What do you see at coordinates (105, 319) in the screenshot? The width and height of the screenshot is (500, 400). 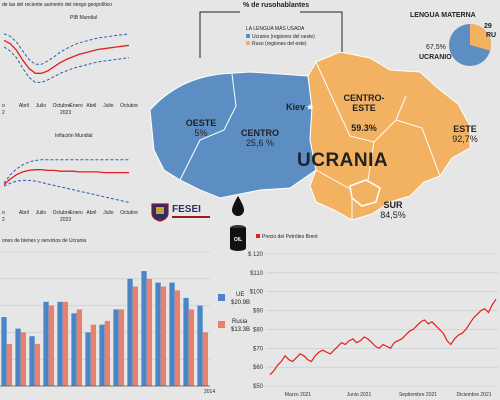 I see `trade-chart` at bounding box center [105, 319].